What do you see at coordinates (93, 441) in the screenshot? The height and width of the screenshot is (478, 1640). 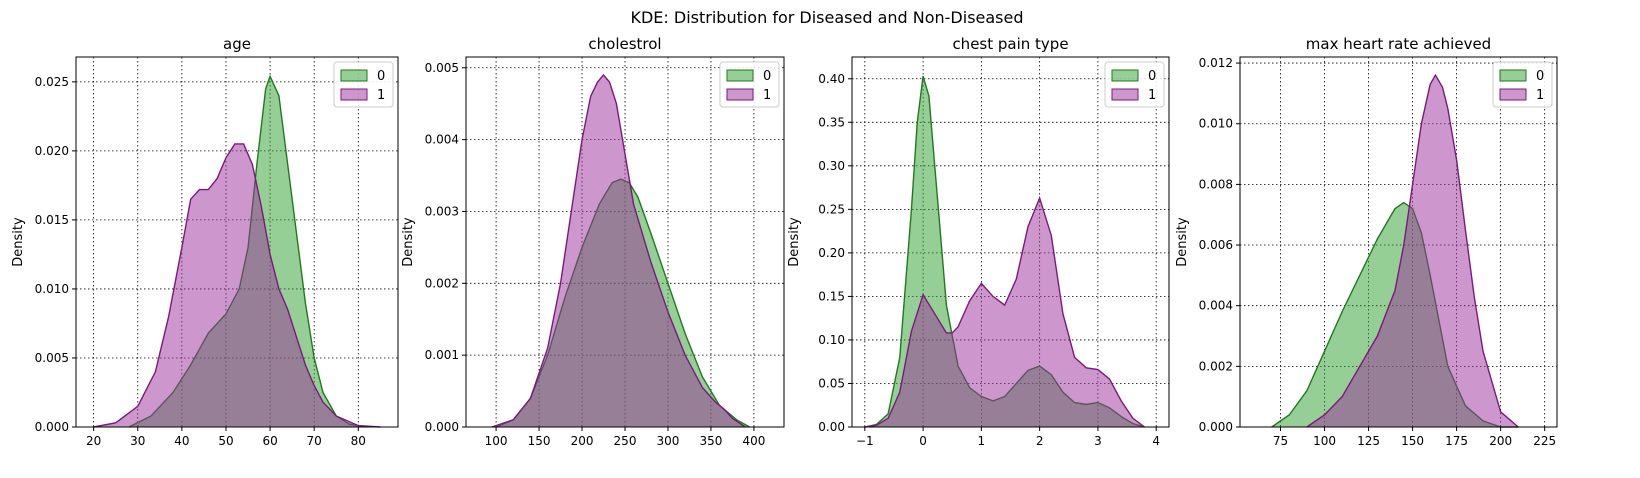 I see `x-tick-label: 20` at bounding box center [93, 441].